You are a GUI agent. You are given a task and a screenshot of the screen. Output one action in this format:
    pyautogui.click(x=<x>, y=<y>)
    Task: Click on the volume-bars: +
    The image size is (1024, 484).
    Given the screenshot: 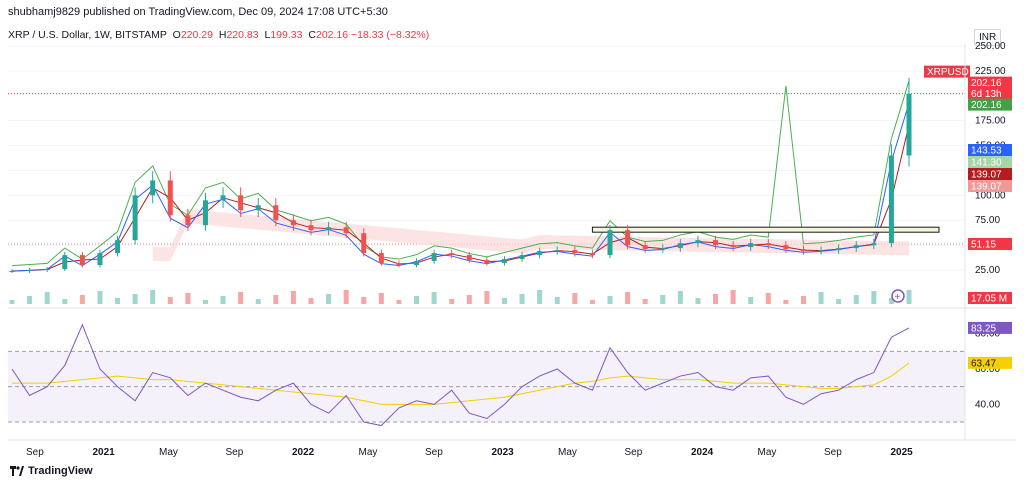 What is the action you would take?
    pyautogui.click(x=460, y=296)
    